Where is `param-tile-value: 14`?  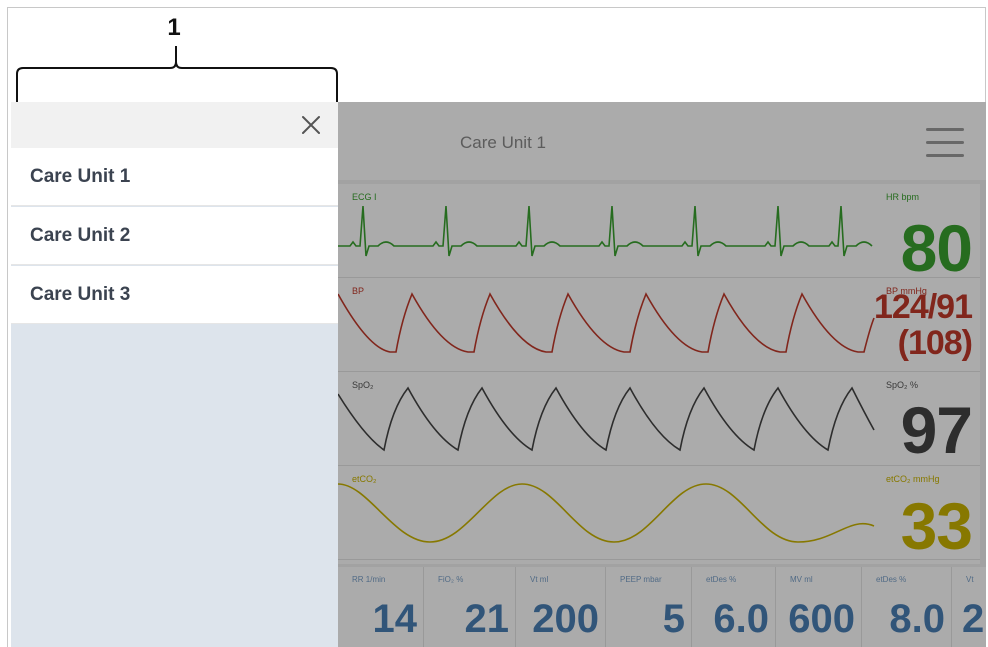
param-tile-value: 14 is located at coordinates (395, 619).